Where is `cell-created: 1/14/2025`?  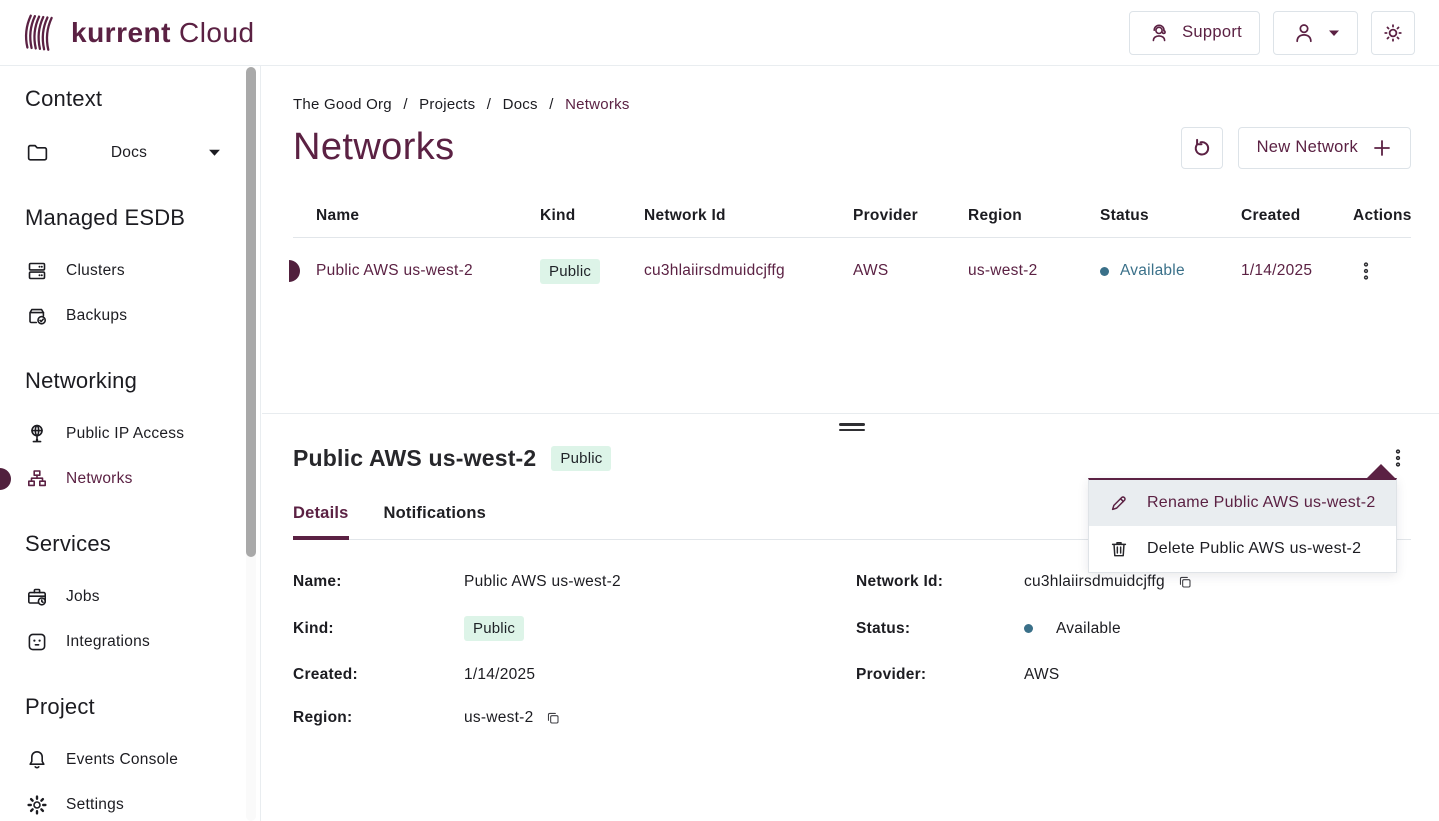
cell-created: 1/14/2025 is located at coordinates (1277, 270).